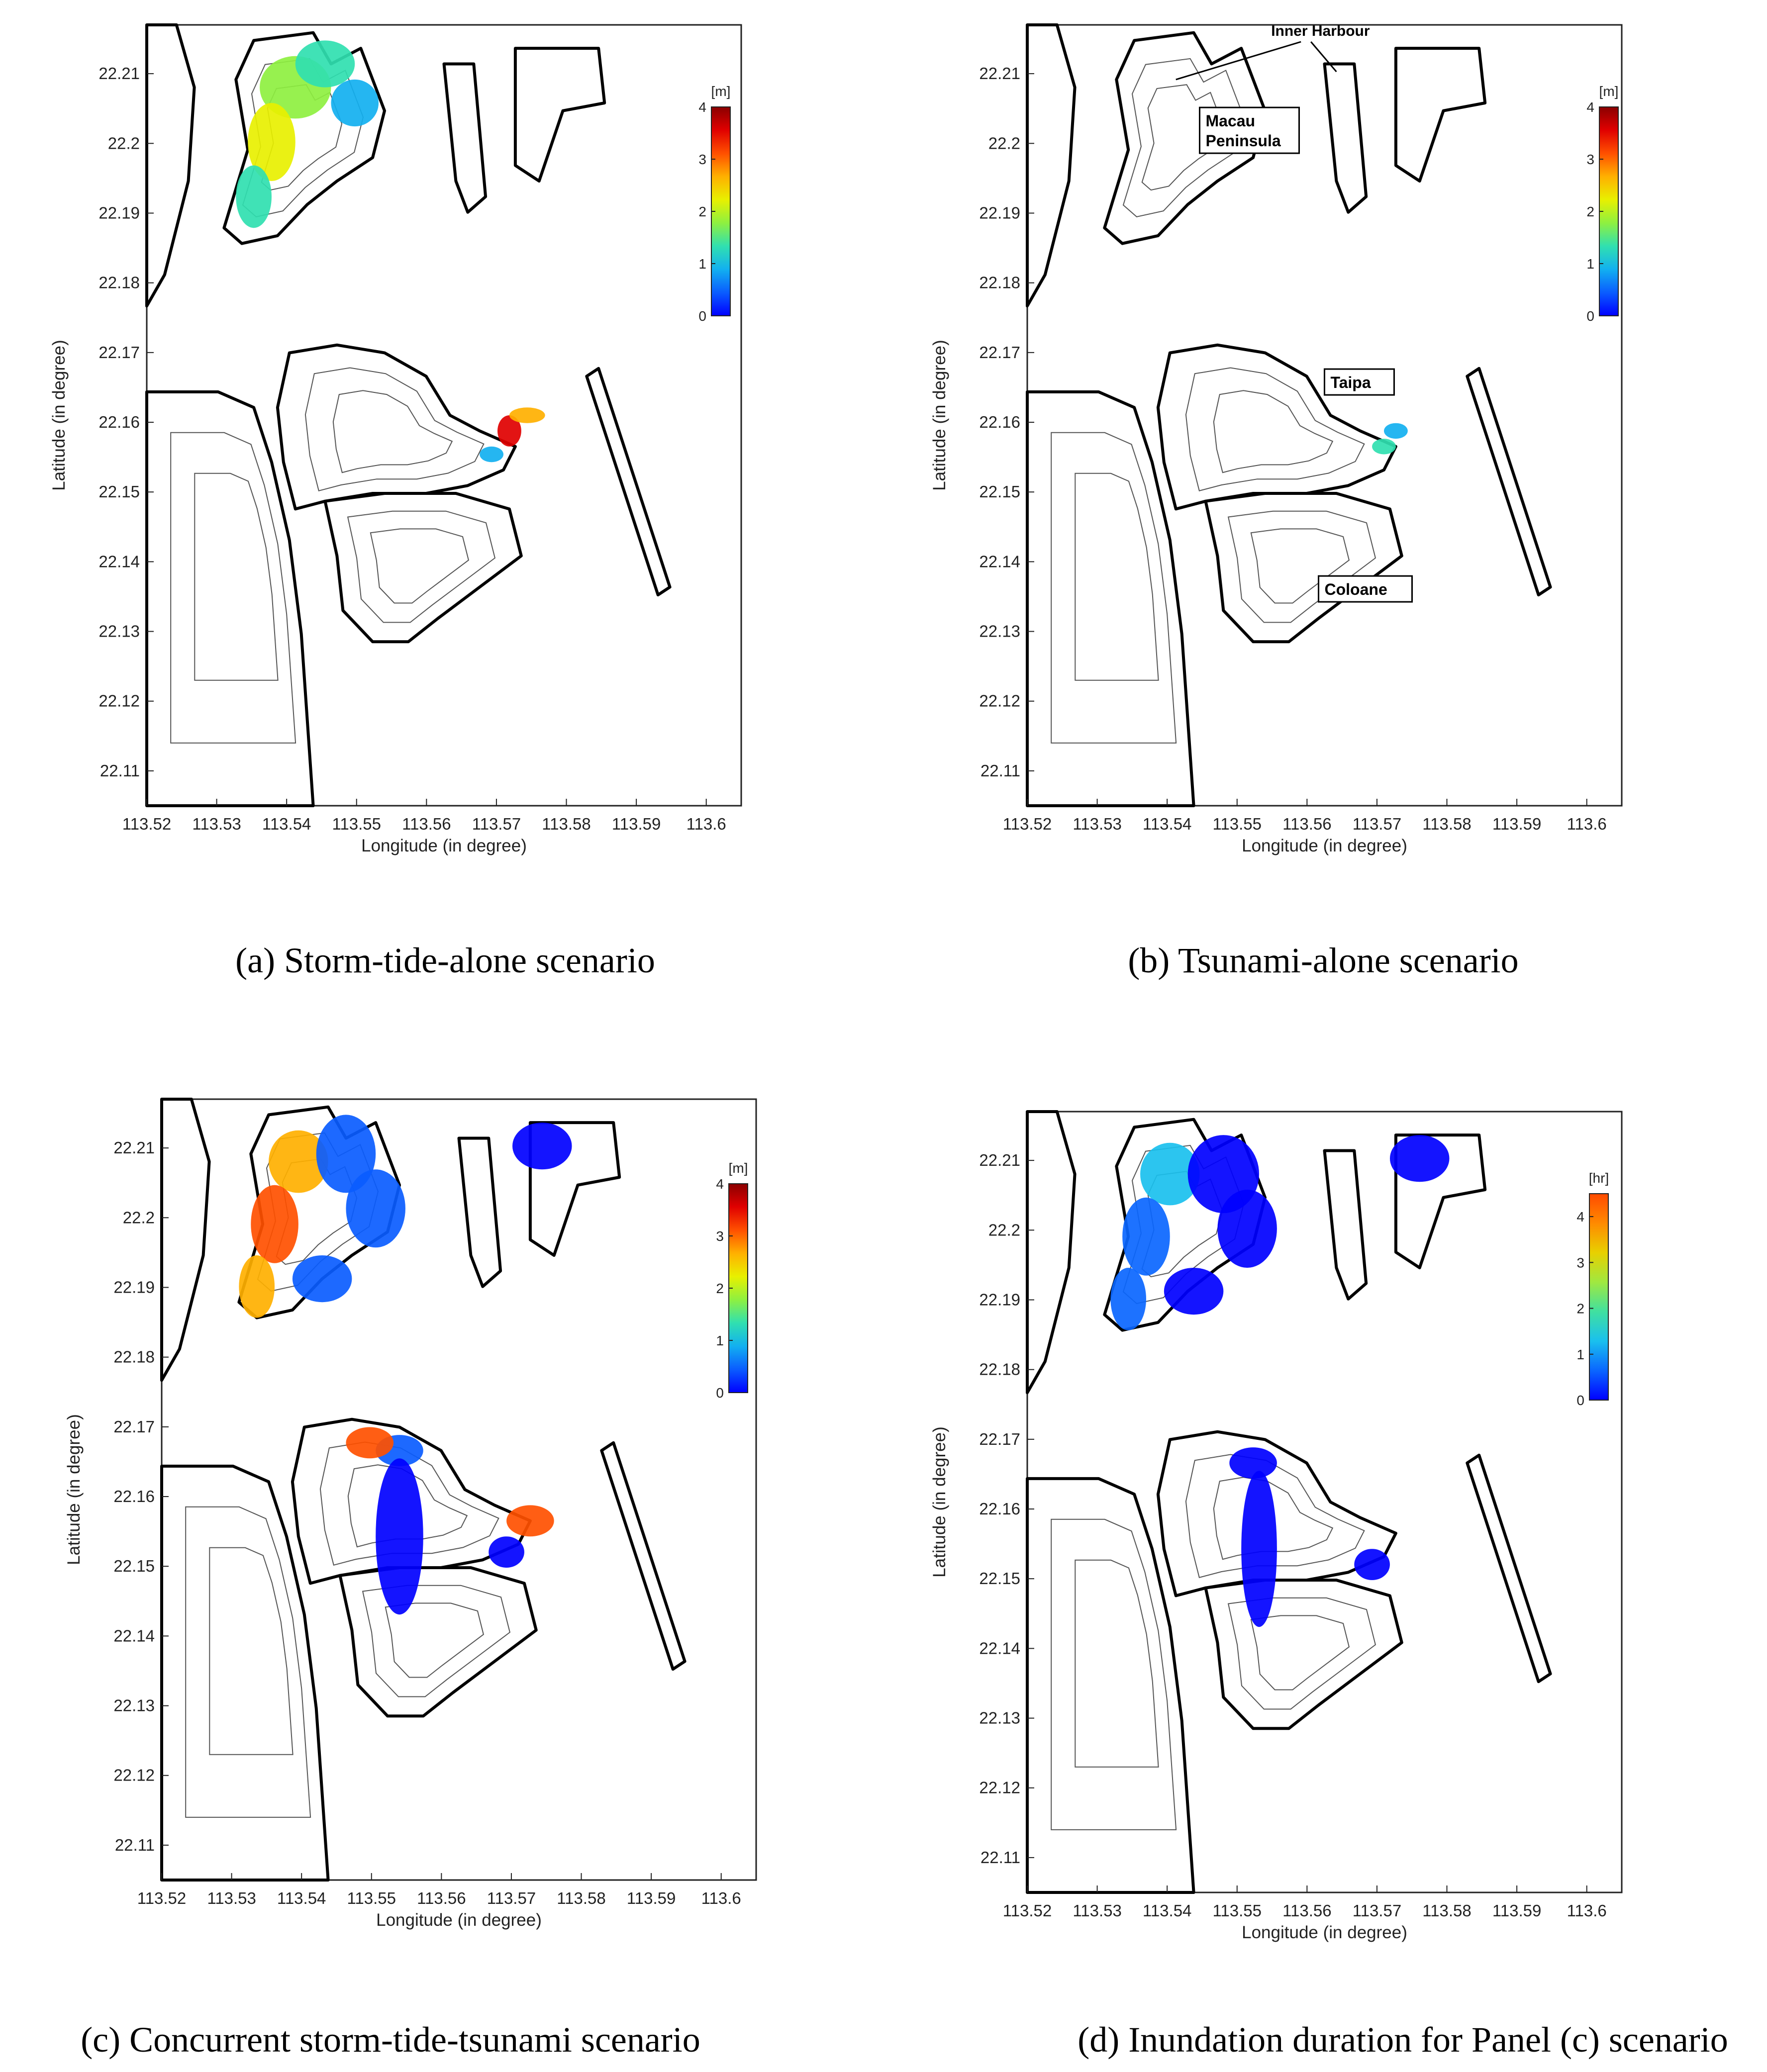  What do you see at coordinates (1294, 313) in the screenshot?
I see `place-labels: Macau Peninsula Taipa Coloane Inner Harbour` at bounding box center [1294, 313].